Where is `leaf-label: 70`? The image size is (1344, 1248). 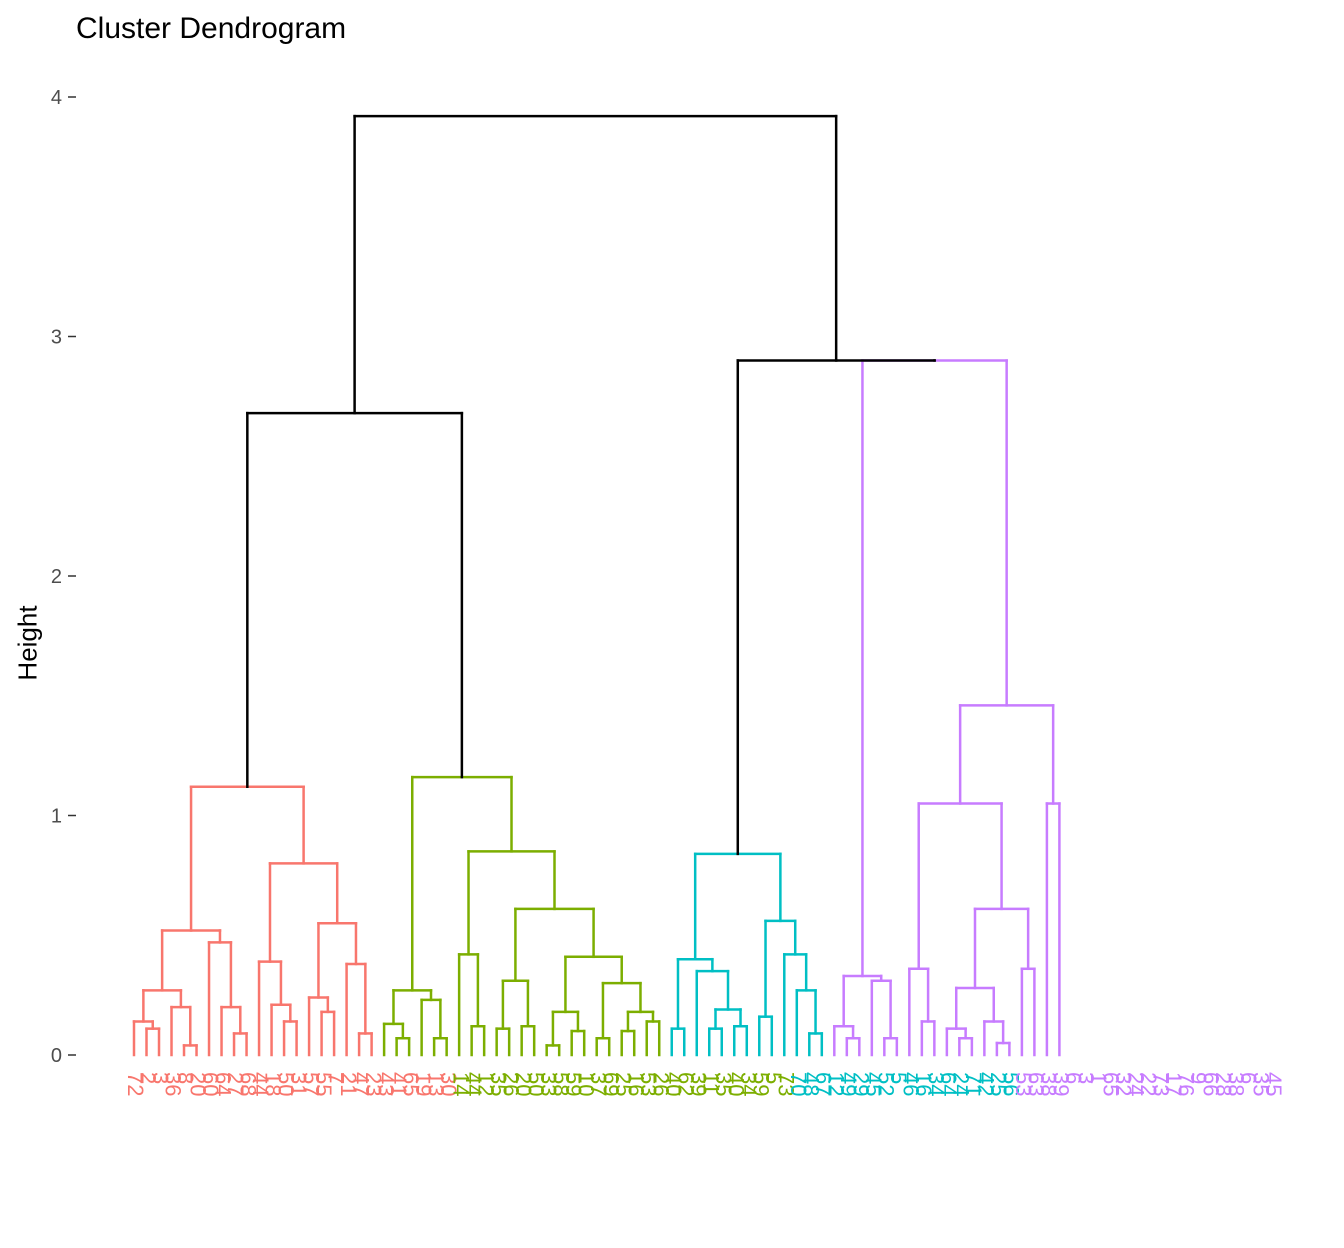
leaf-label: 70 is located at coordinates (798, 1084).